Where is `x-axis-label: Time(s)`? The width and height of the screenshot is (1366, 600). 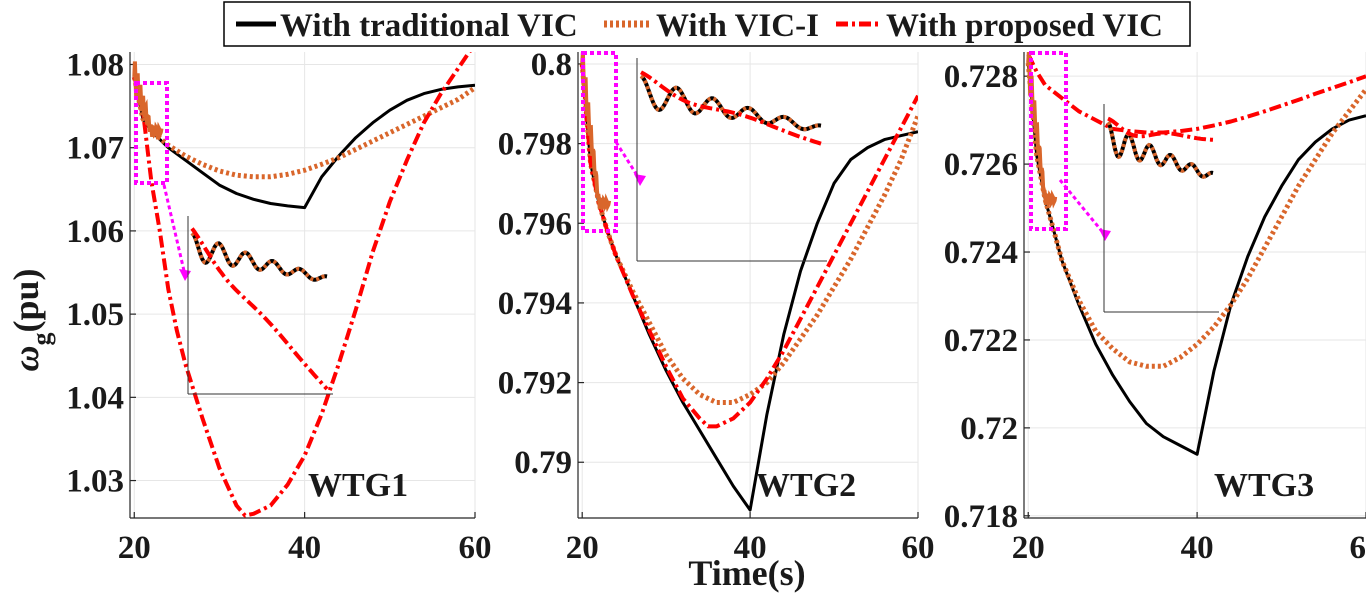 x-axis-label: Time(s) is located at coordinates (746, 573).